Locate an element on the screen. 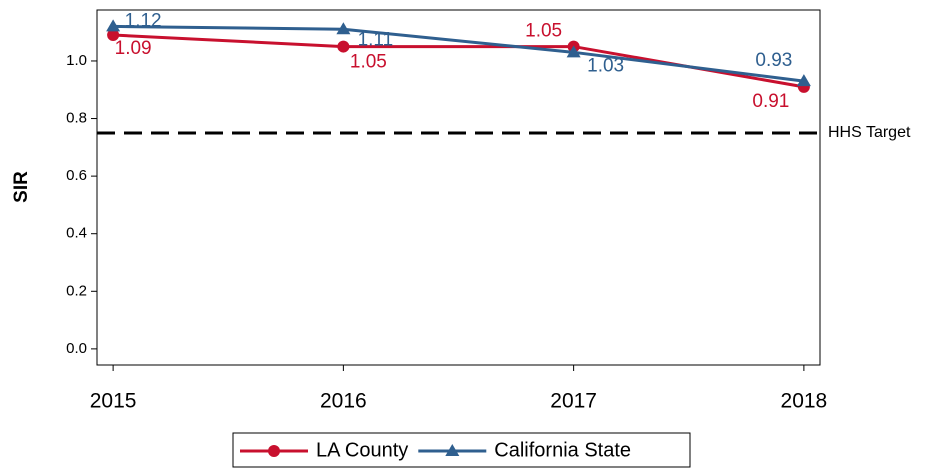 Image resolution: width=943 pixels, height=468 pixels. legend-label: LA County is located at coordinates (362, 450).